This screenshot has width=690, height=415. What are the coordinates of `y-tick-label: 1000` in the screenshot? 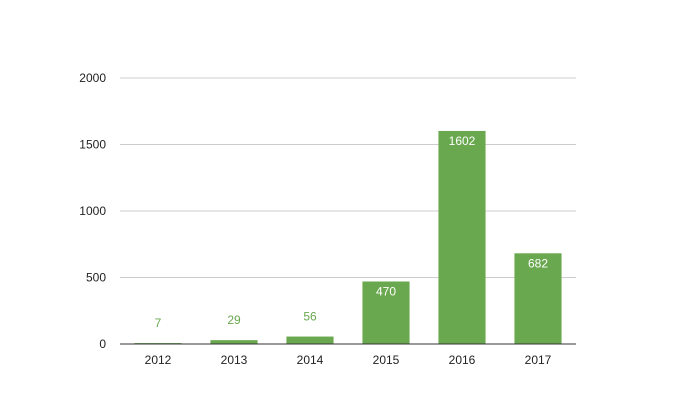 It's located at (92, 211).